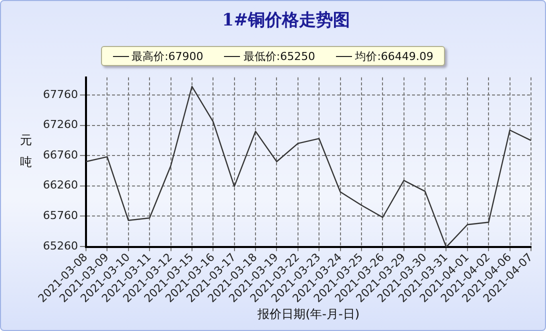 The image size is (546, 331). Describe the element at coordinates (167, 56) in the screenshot. I see `text: 最高价:67900` at that location.